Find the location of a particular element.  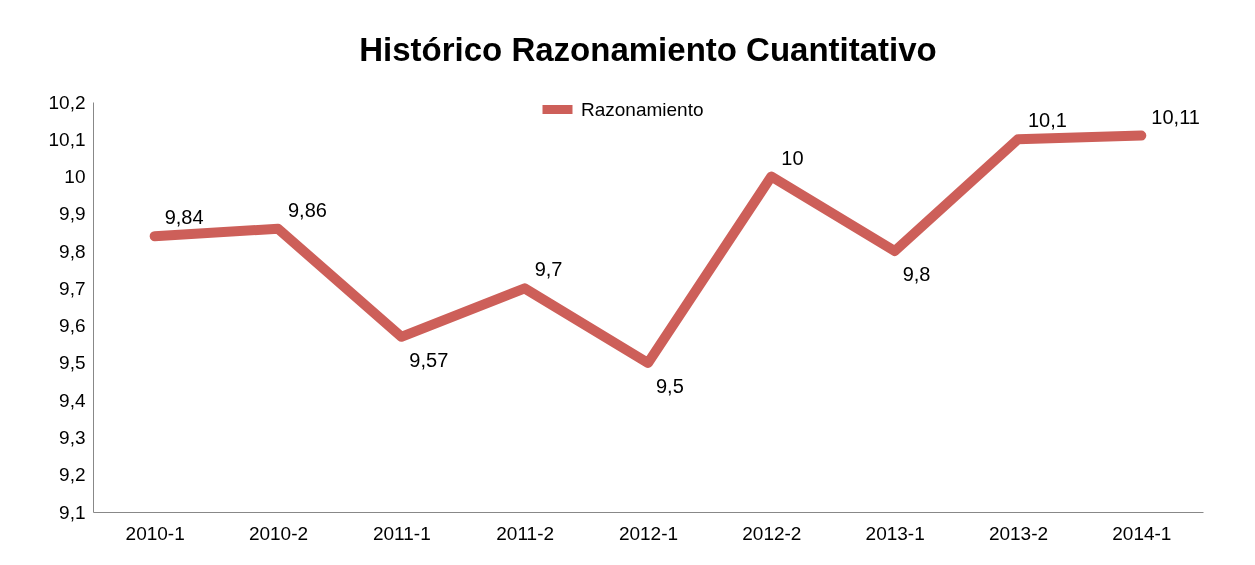

y-tick-label: 9,2 is located at coordinates (72, 475).